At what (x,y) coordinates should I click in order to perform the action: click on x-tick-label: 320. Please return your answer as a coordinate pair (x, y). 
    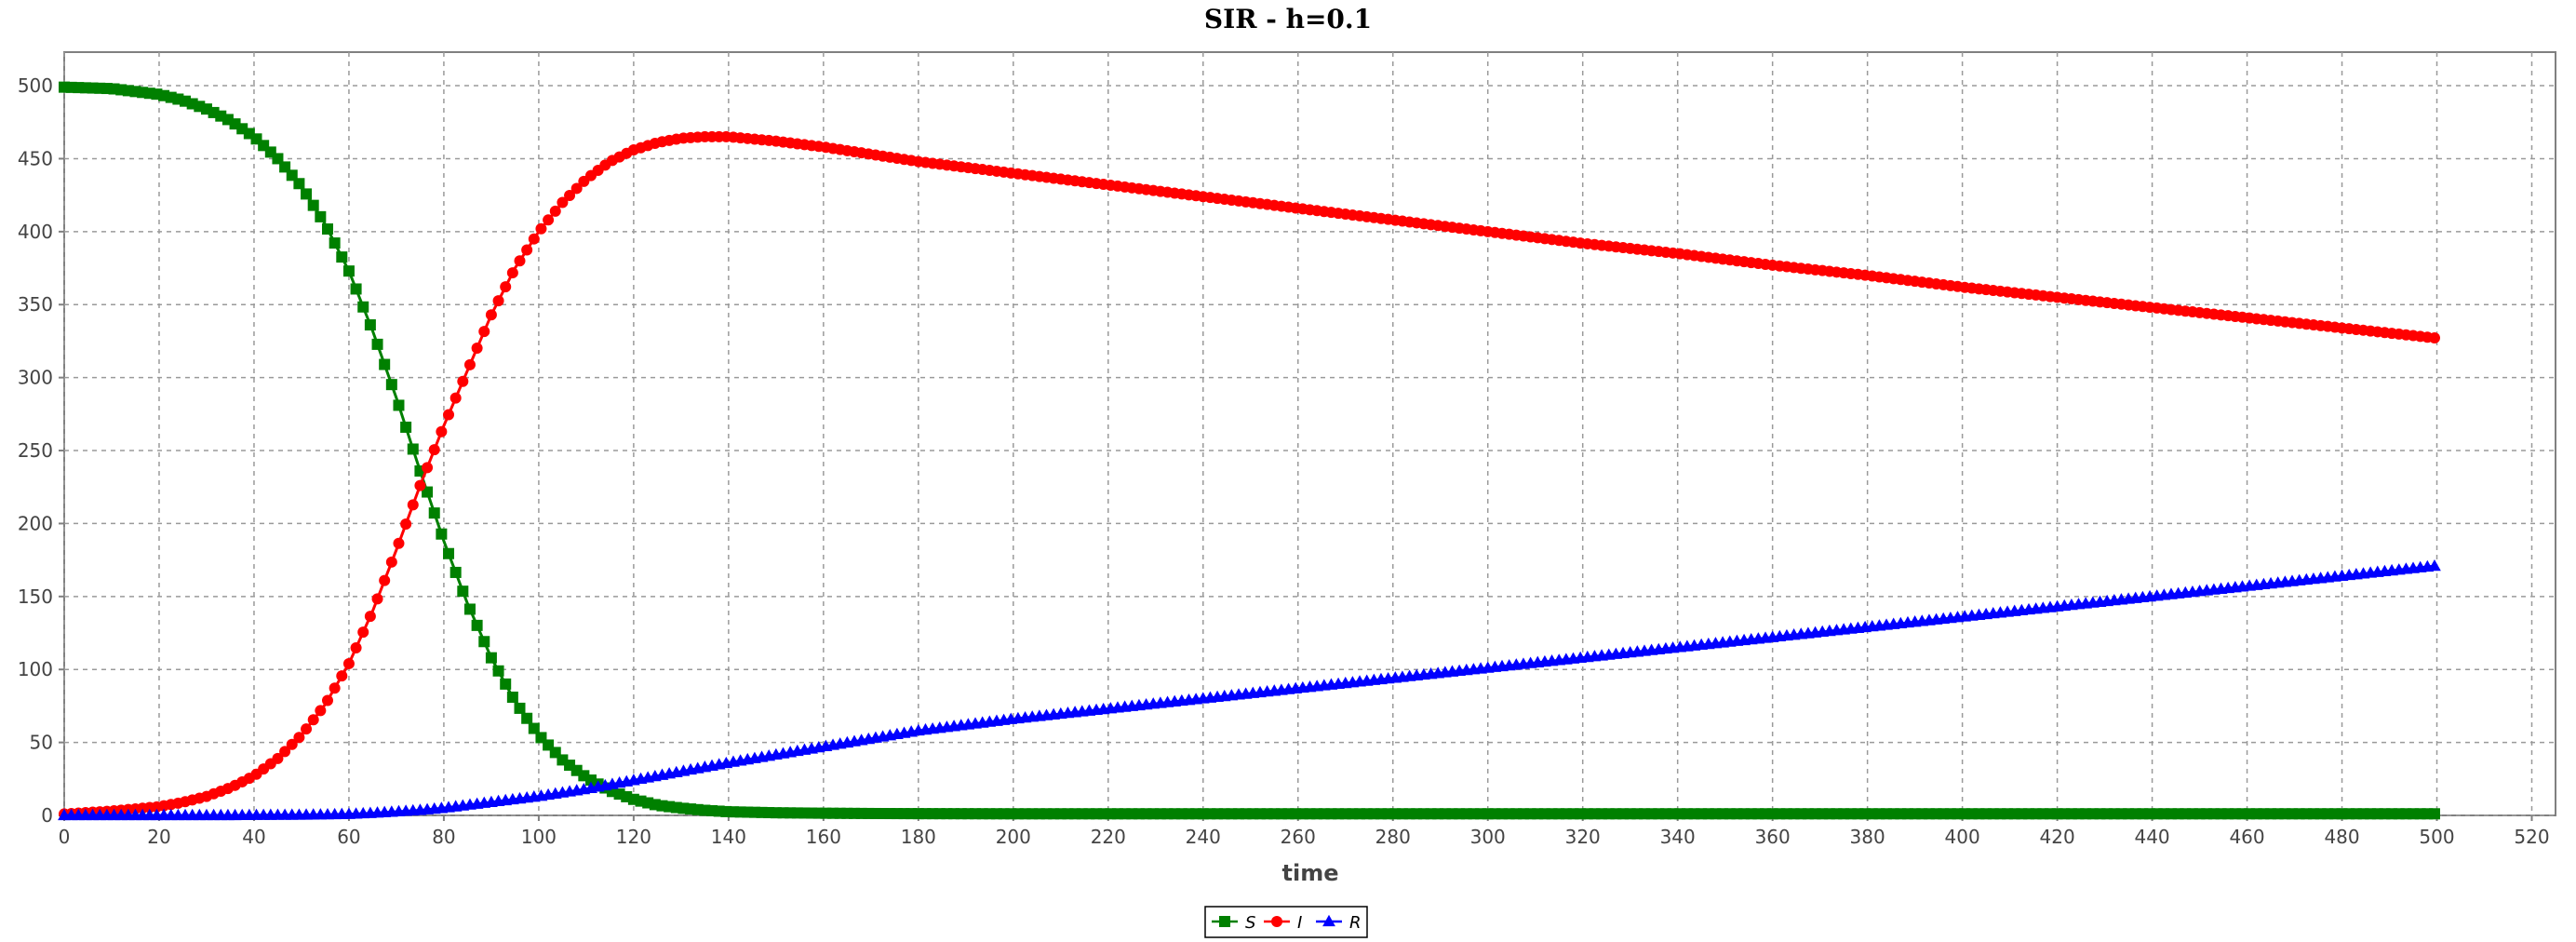
    Looking at the image, I should click on (1583, 837).